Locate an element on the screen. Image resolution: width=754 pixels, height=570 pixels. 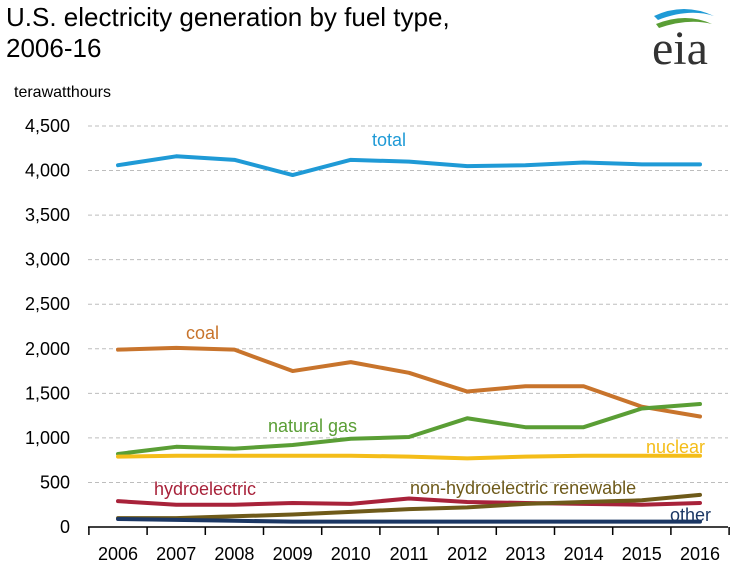
y-tick-label: 4,000 is located at coordinates (47, 171).